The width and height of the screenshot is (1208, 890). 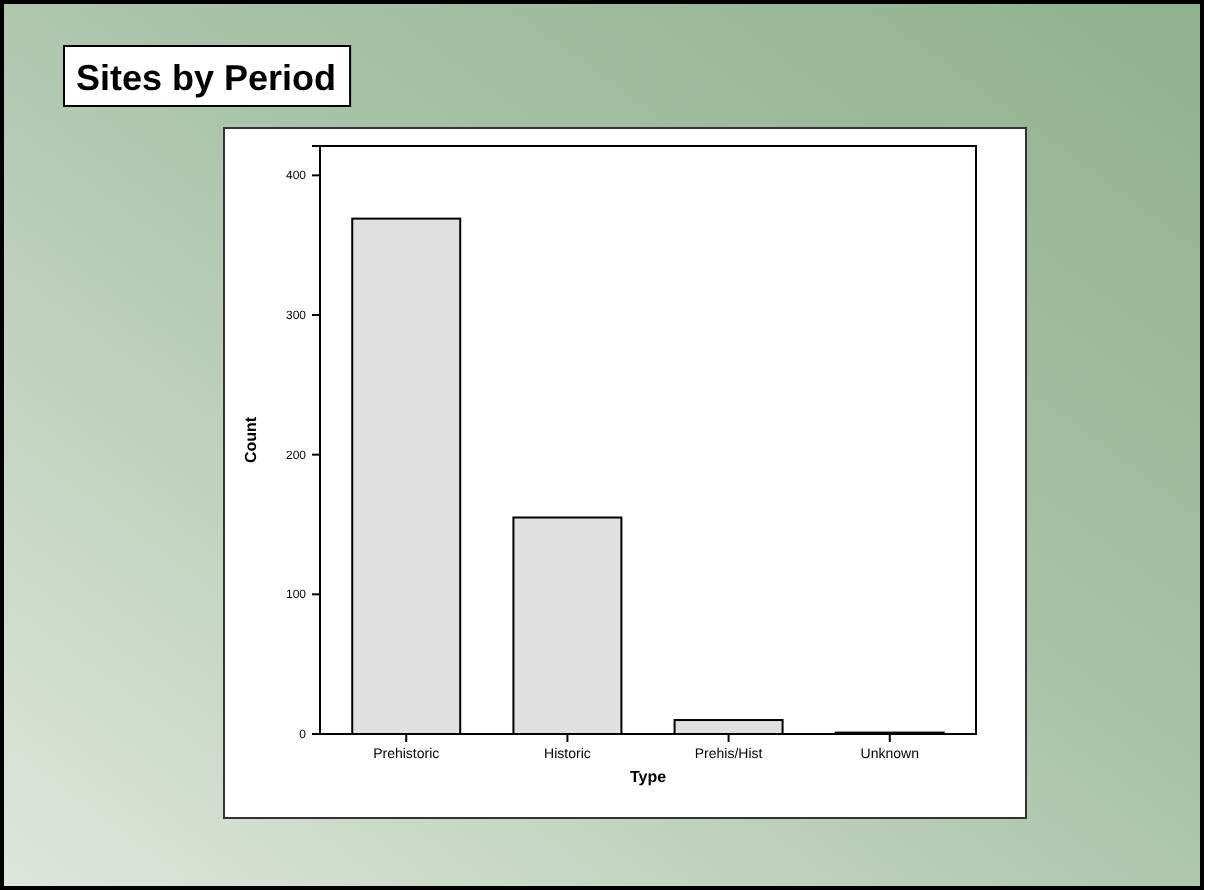 I want to click on chart-title: Sites by Period, so click(x=206, y=78).